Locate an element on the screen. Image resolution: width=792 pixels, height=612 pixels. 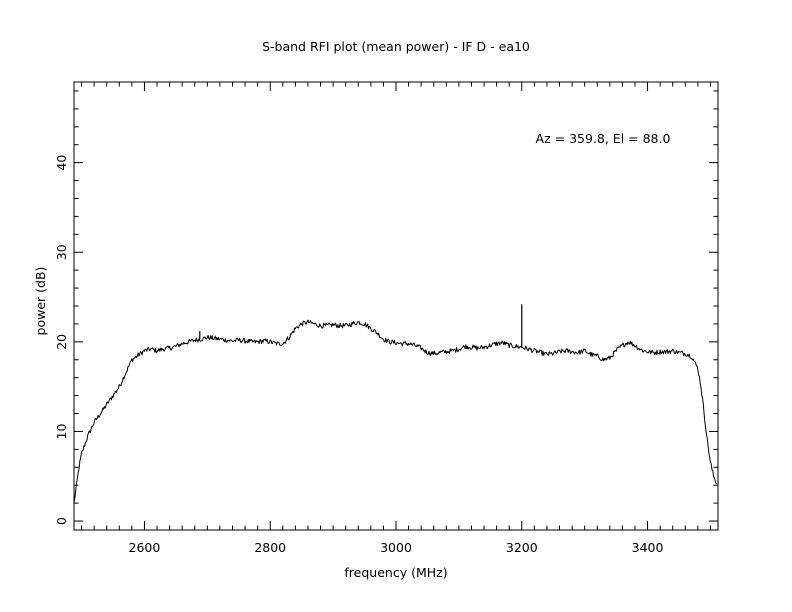
x-tick-label: 2600 is located at coordinates (145, 547).